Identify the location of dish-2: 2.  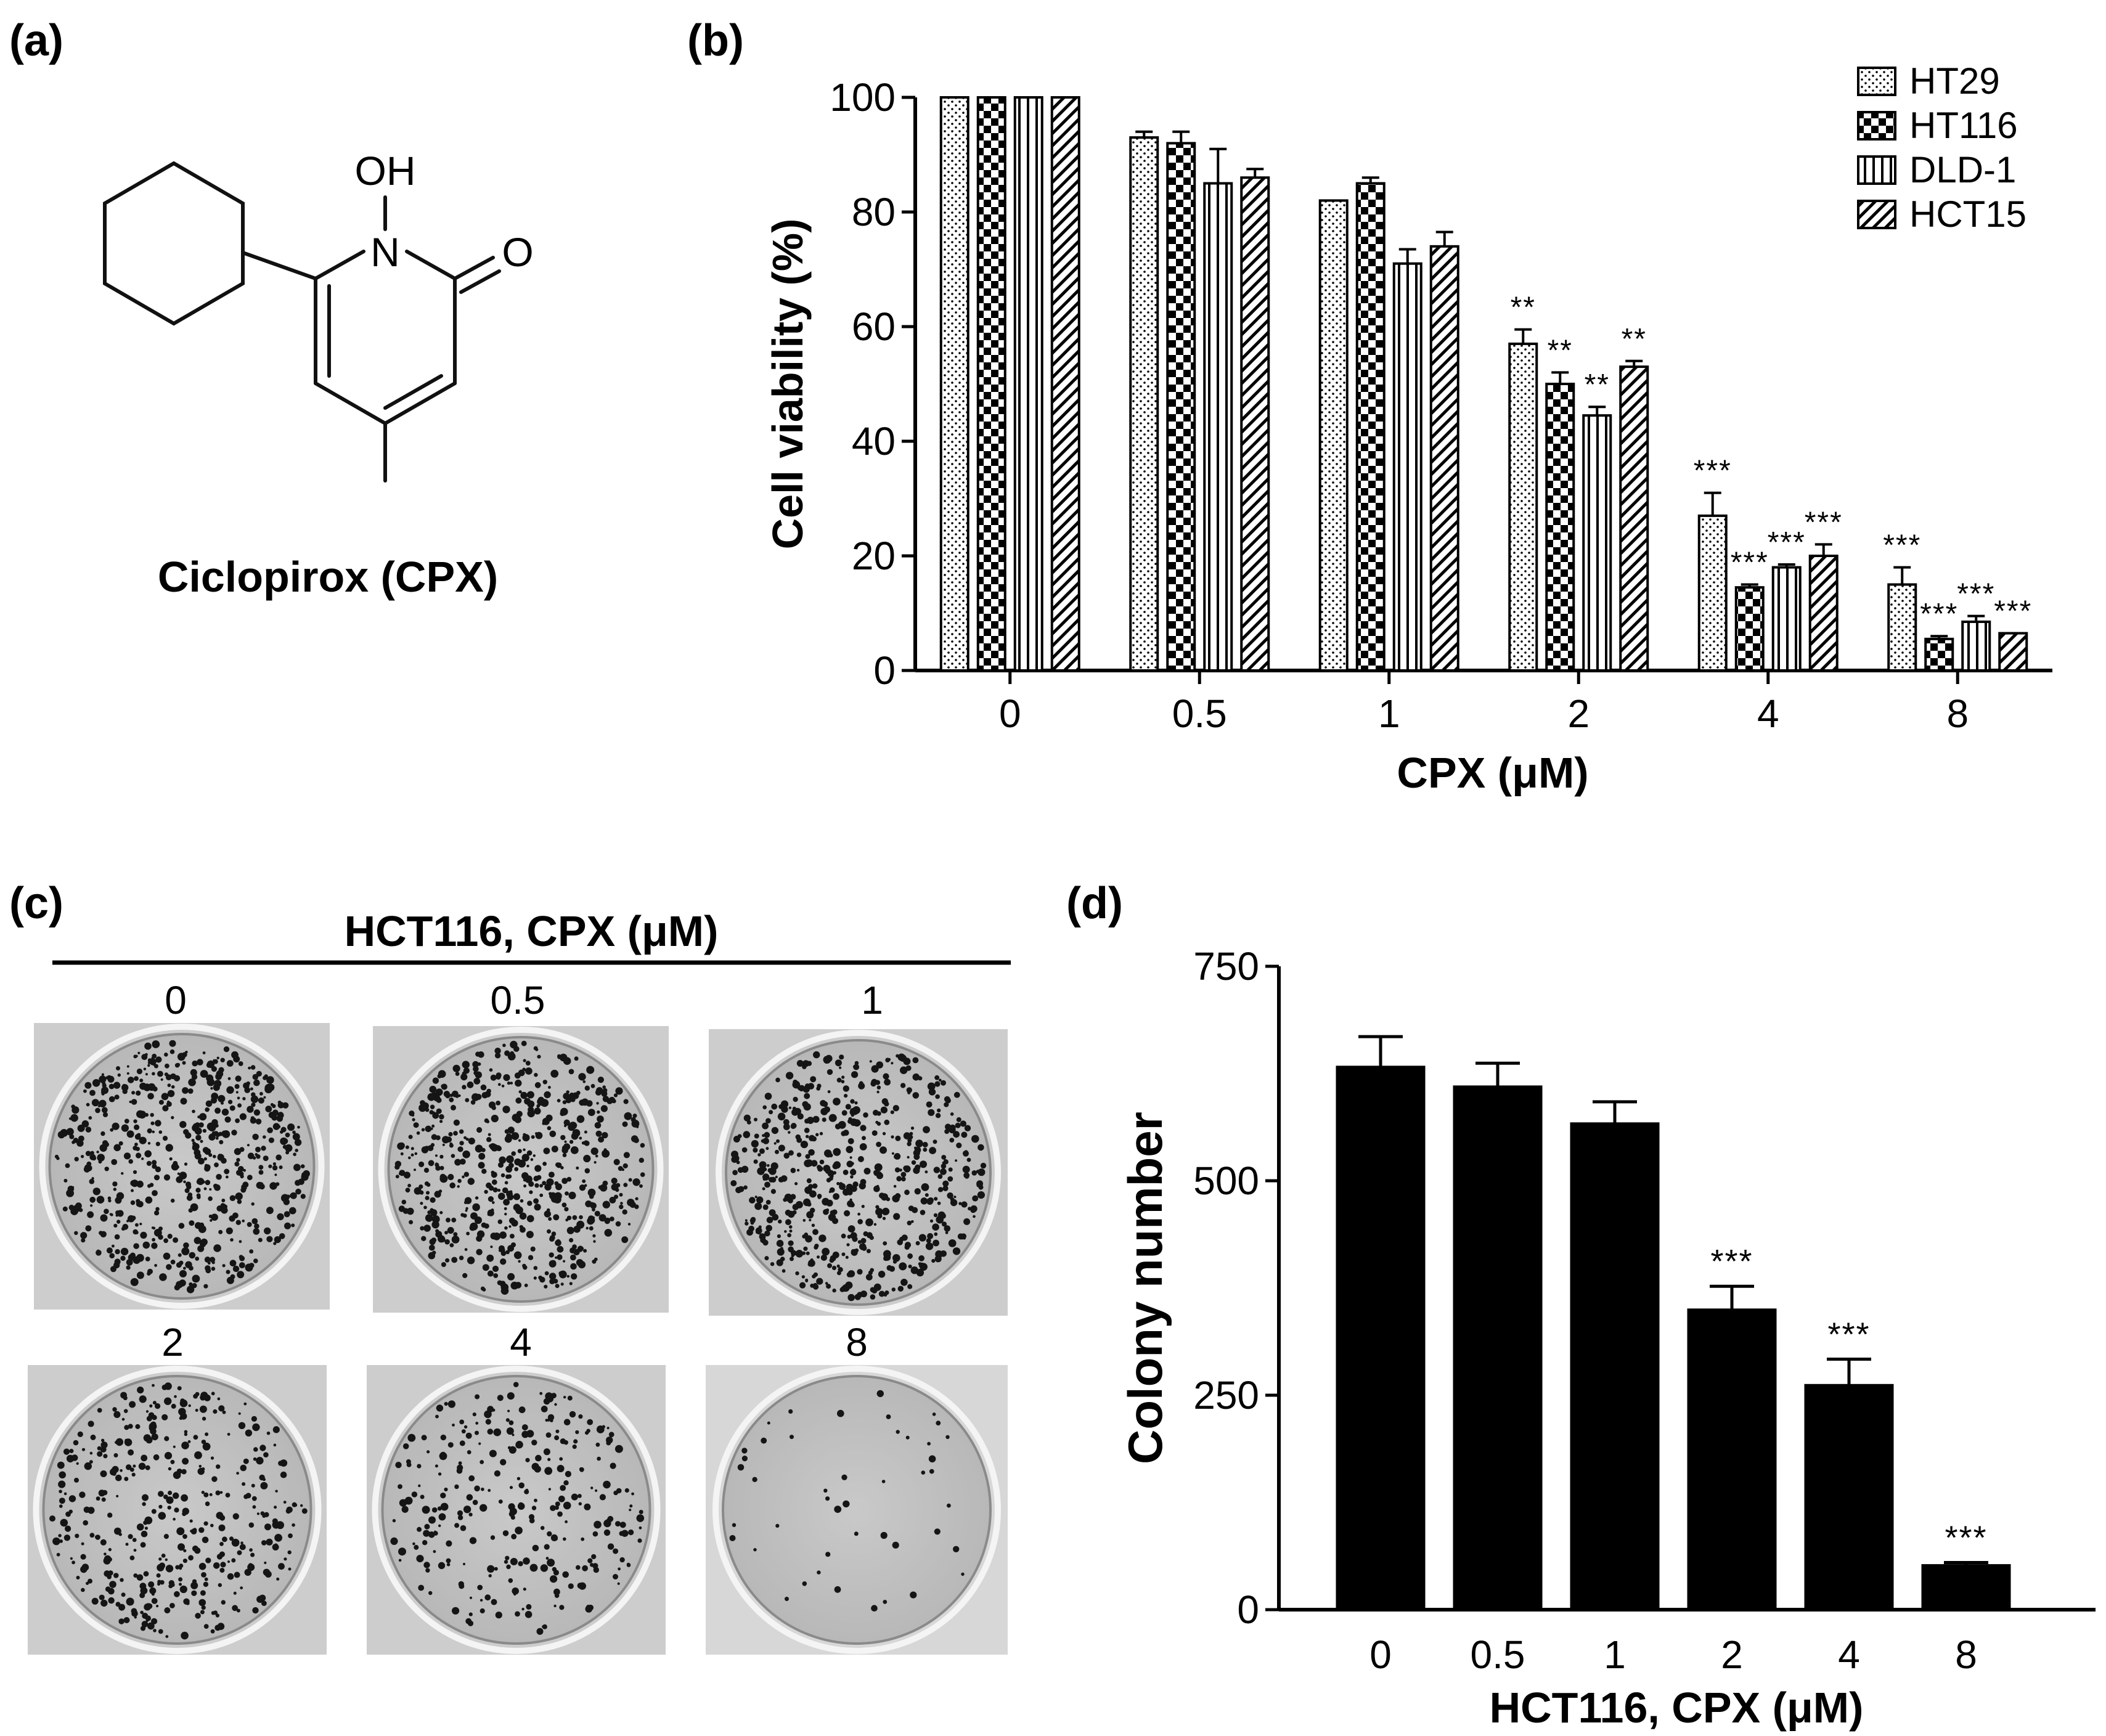
(177, 1488).